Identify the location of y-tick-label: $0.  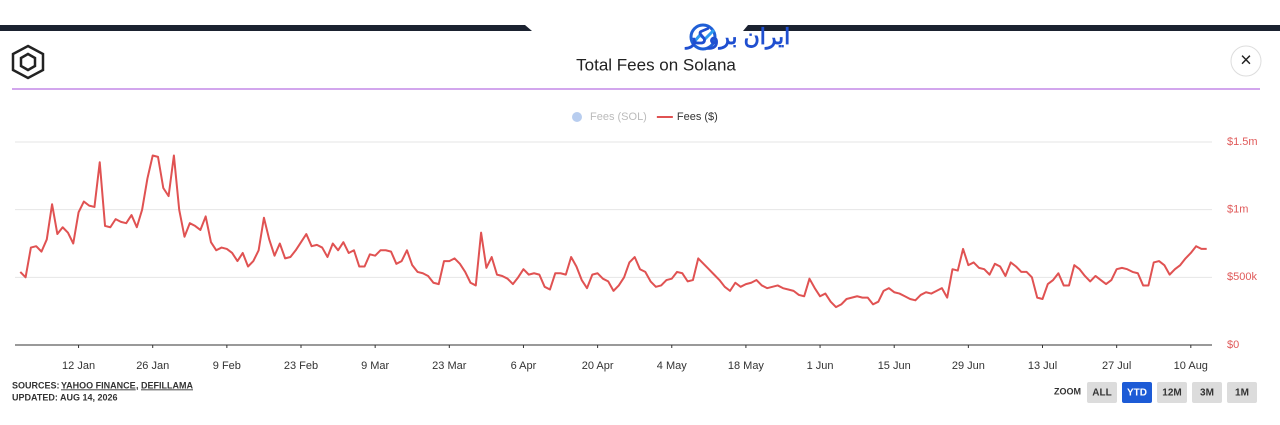
(1233, 345).